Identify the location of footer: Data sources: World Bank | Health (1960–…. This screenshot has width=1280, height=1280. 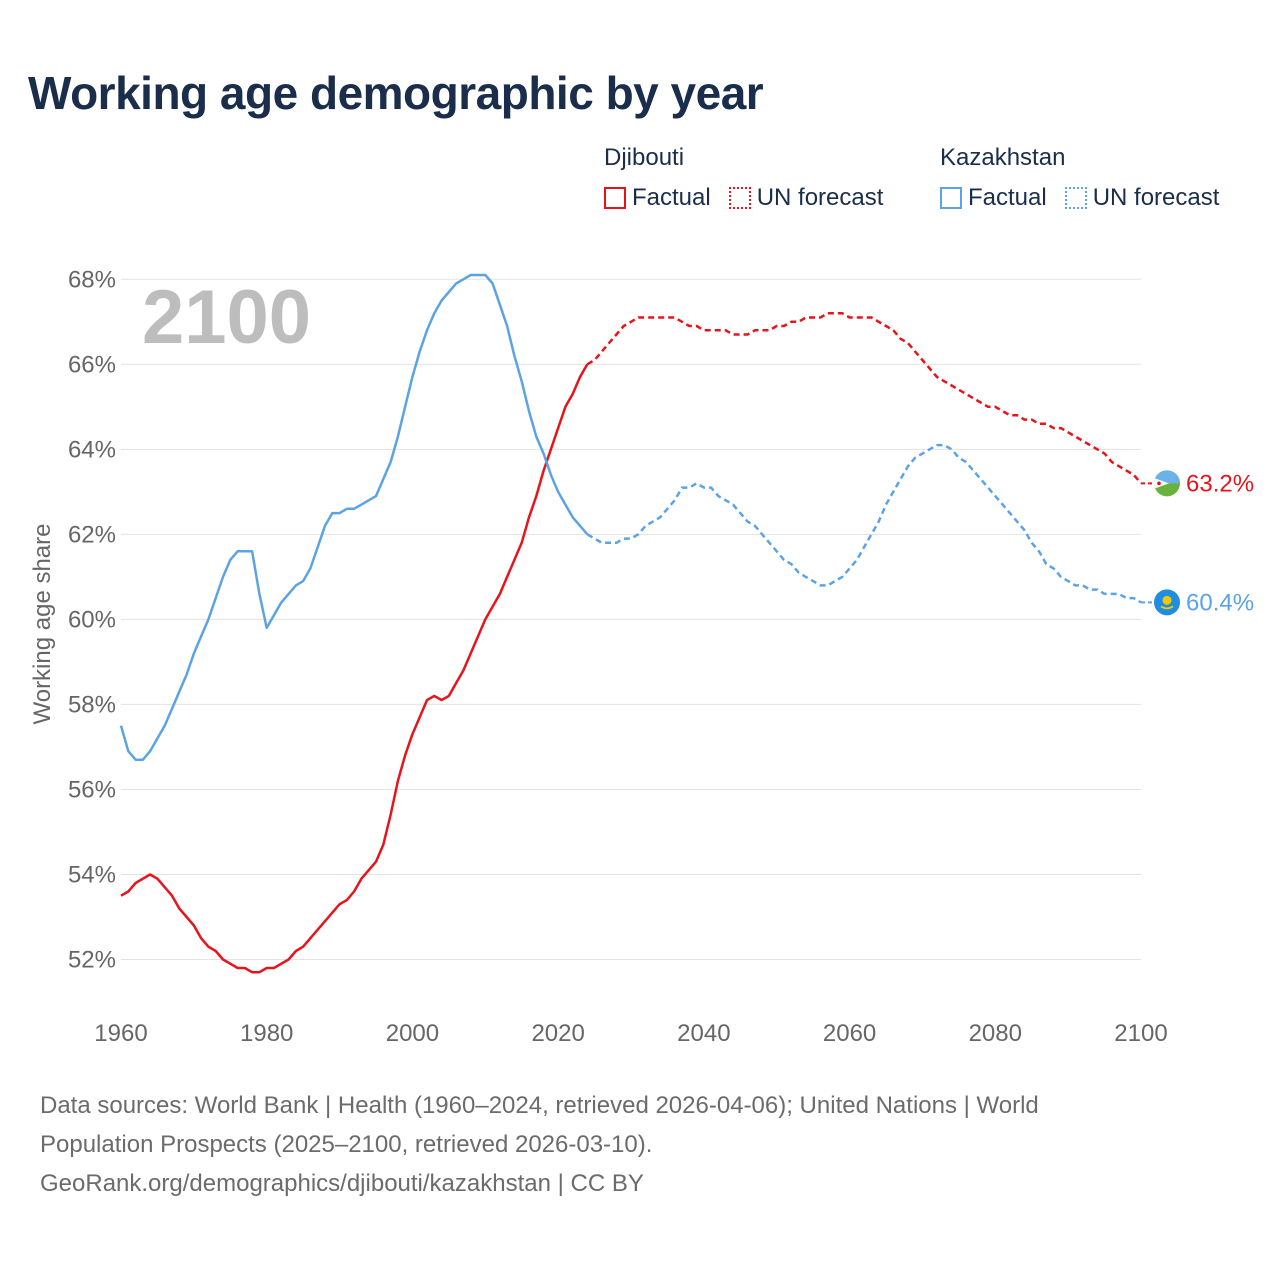
(640, 1144).